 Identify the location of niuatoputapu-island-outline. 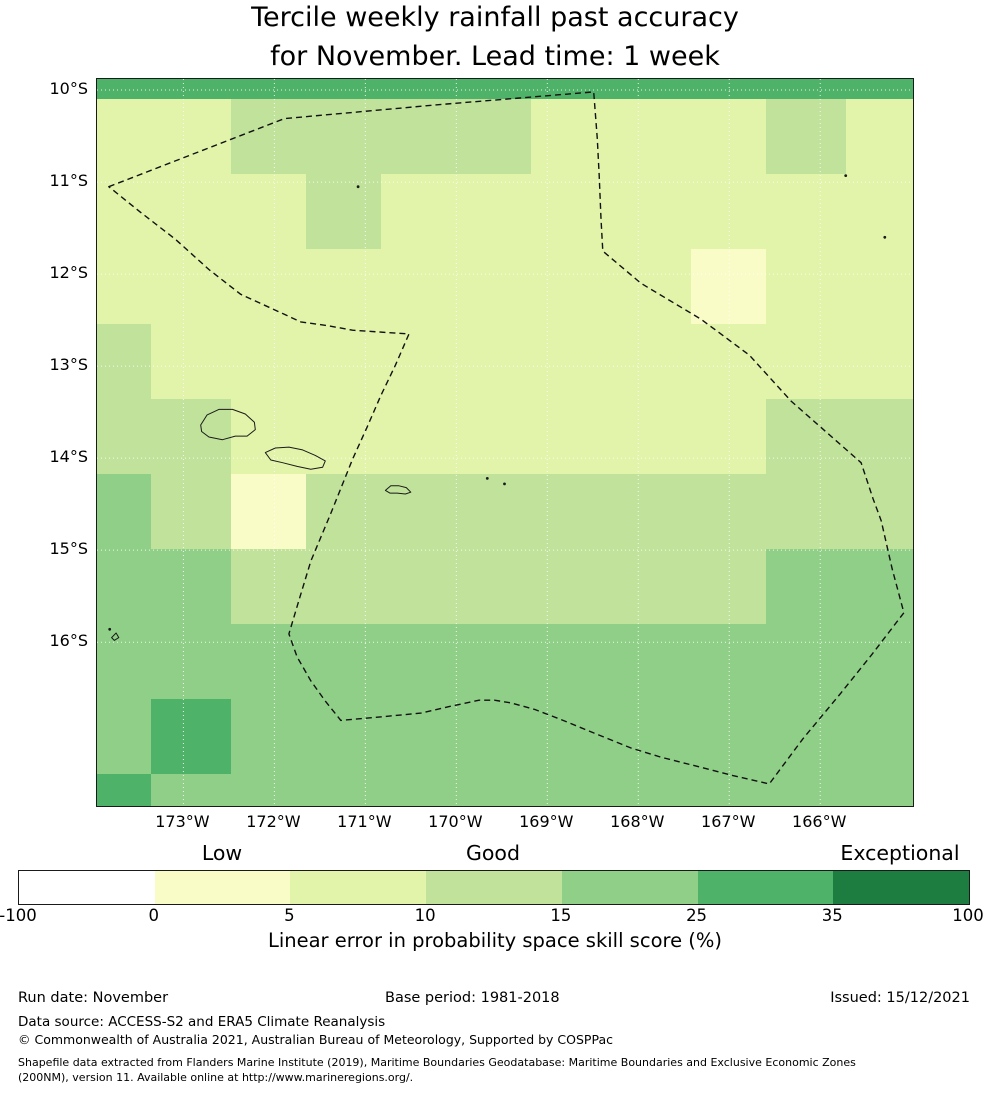
(115, 636).